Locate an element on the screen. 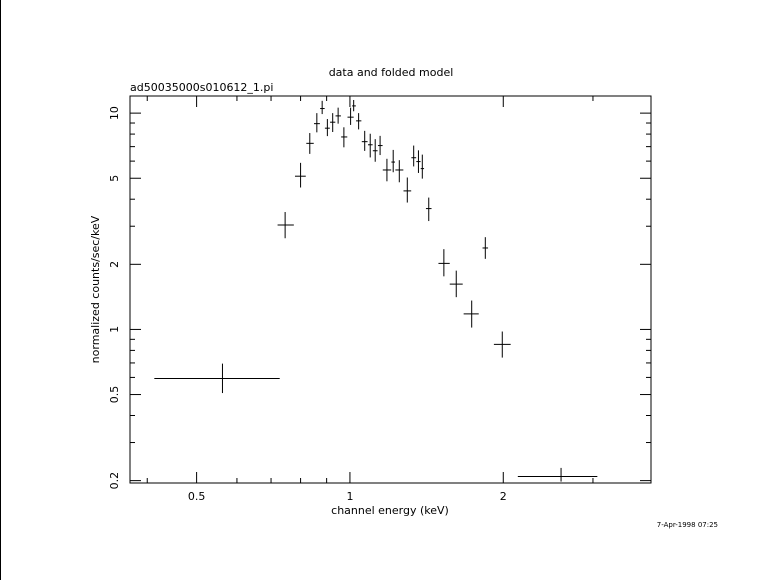 The image size is (781, 580). y-tick-label: 10 is located at coordinates (114, 113).